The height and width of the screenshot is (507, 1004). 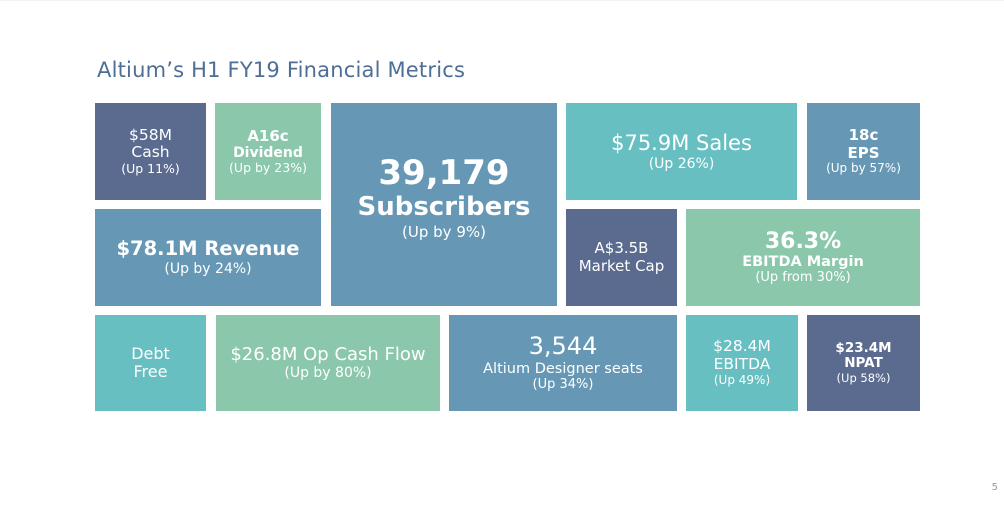 I want to click on top-divider, so click(x=502, y=0).